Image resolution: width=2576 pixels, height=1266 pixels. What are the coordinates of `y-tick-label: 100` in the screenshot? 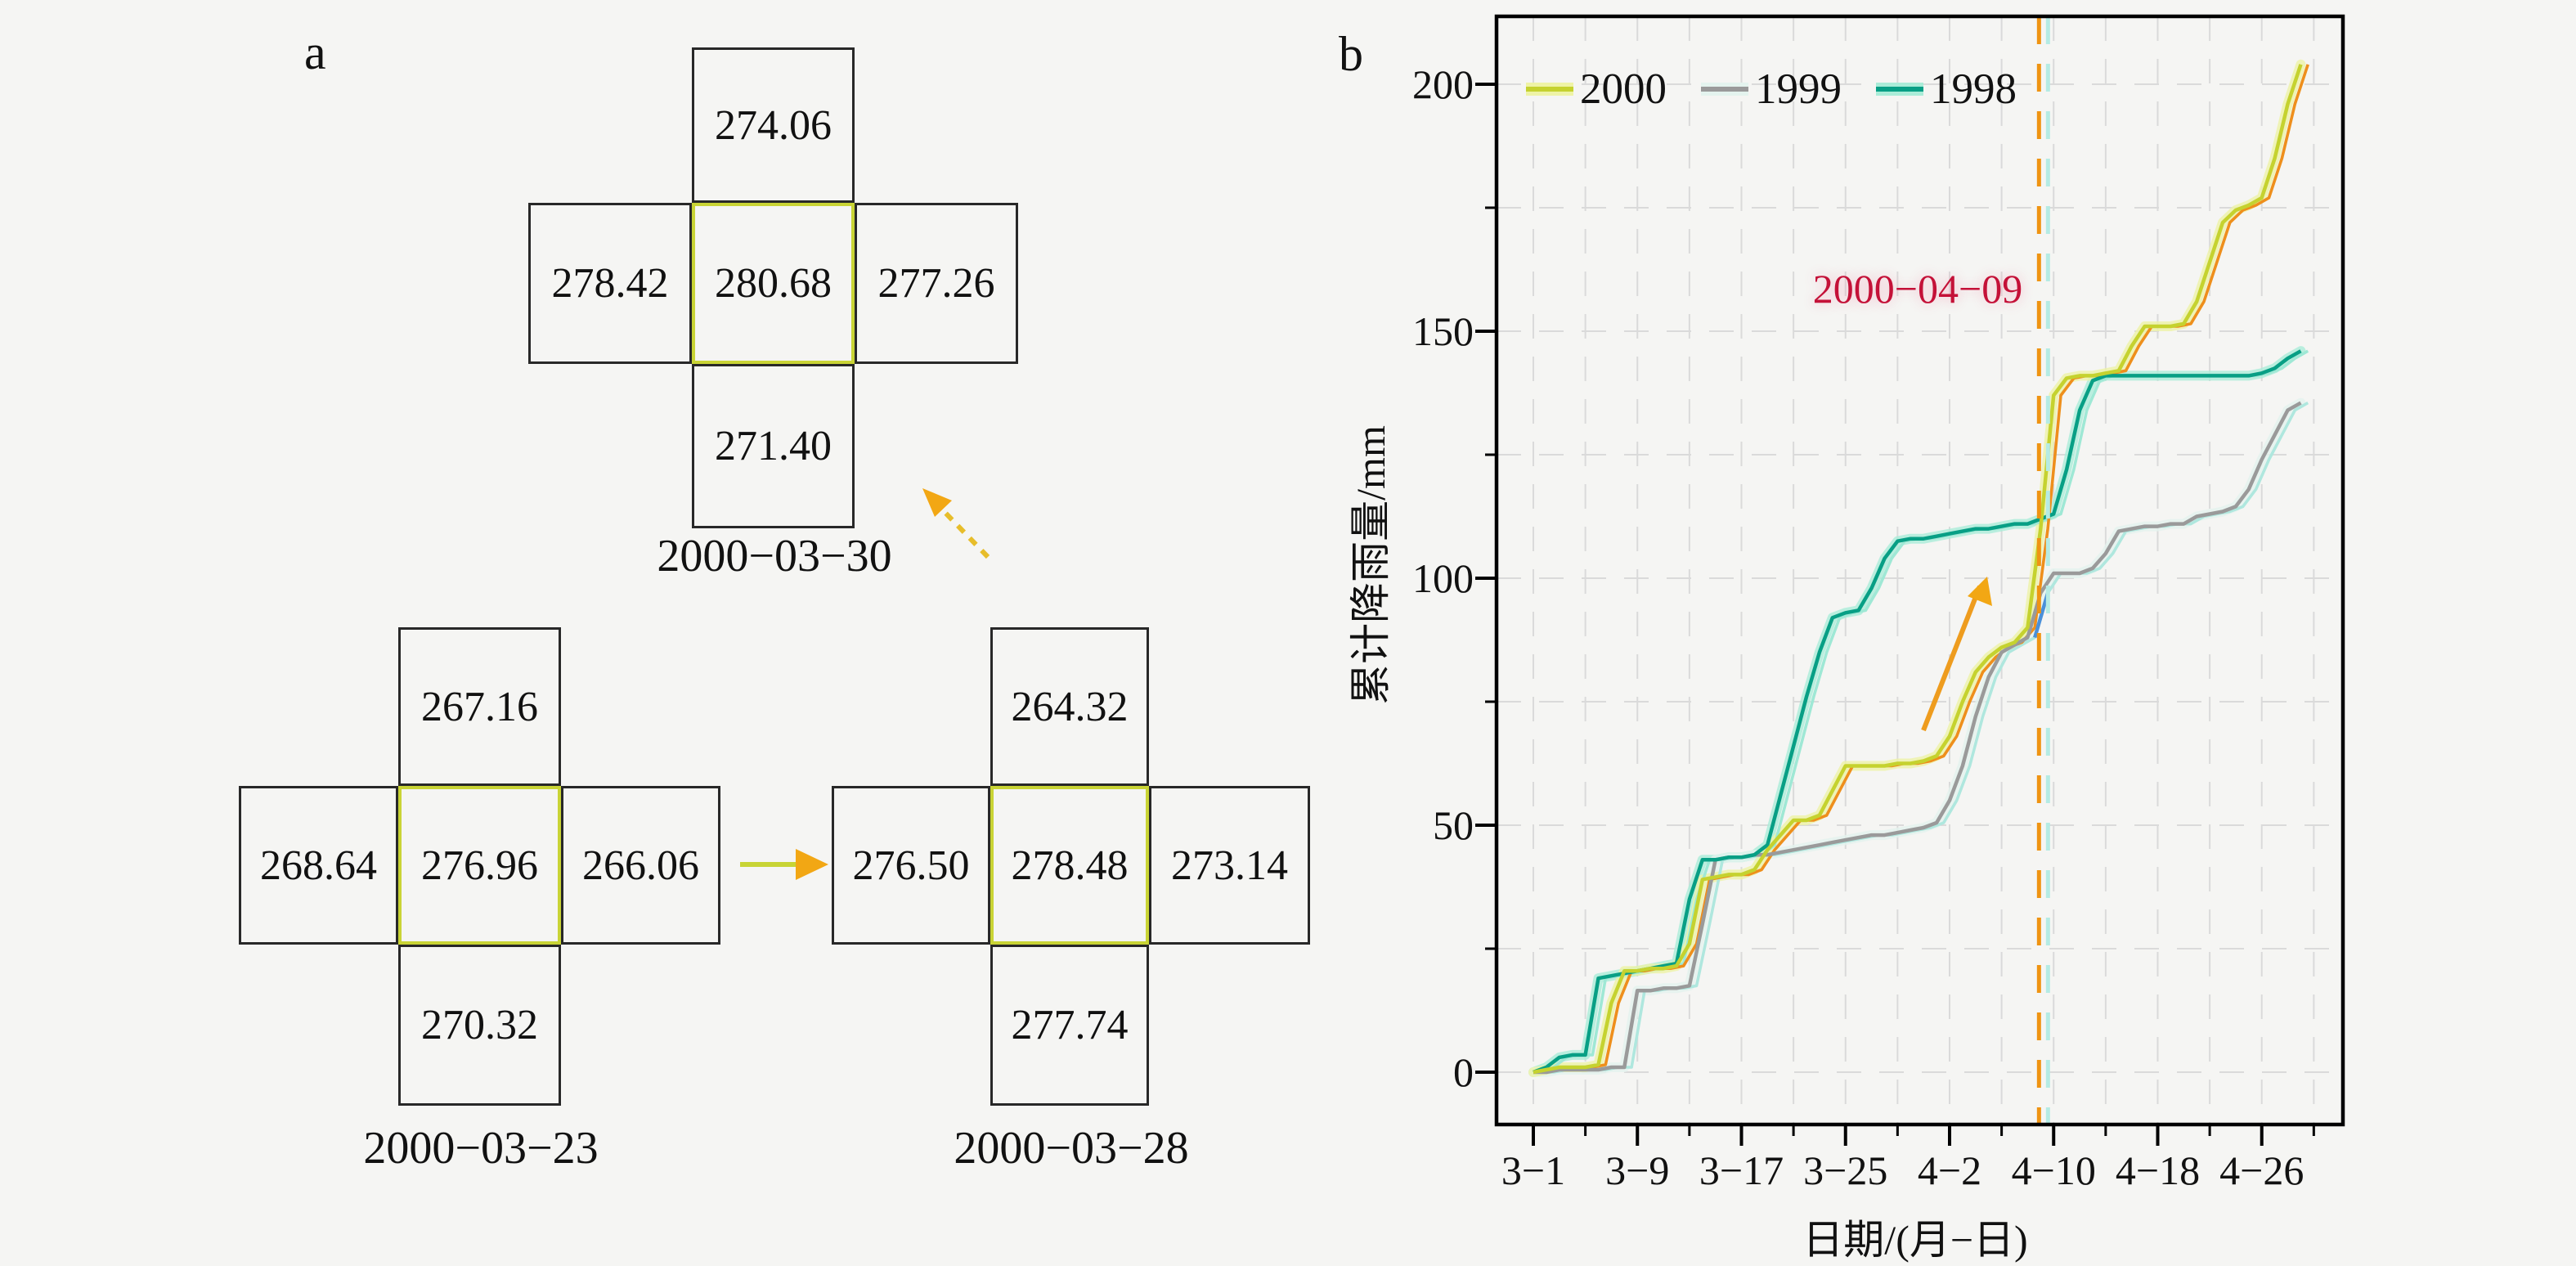 It's located at (1443, 578).